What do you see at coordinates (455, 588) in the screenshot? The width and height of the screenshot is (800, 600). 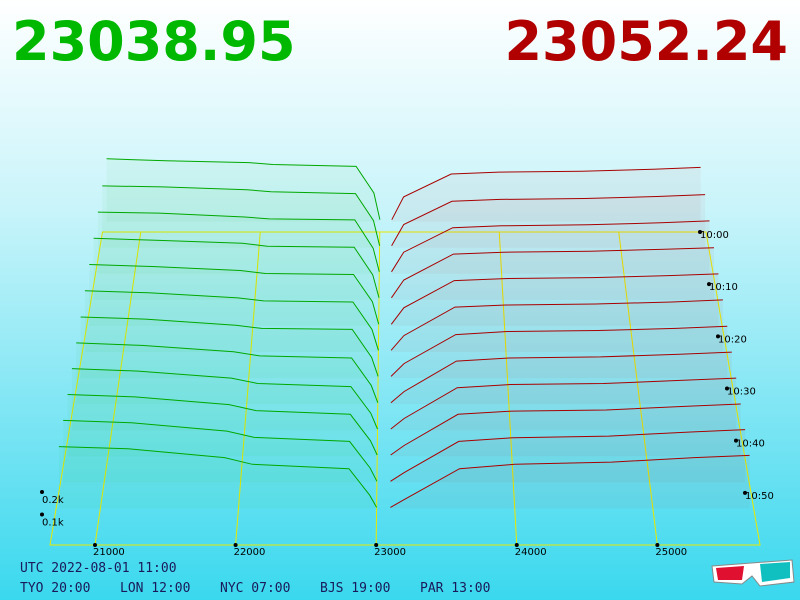 I see `city-time: PAR 13:00` at bounding box center [455, 588].